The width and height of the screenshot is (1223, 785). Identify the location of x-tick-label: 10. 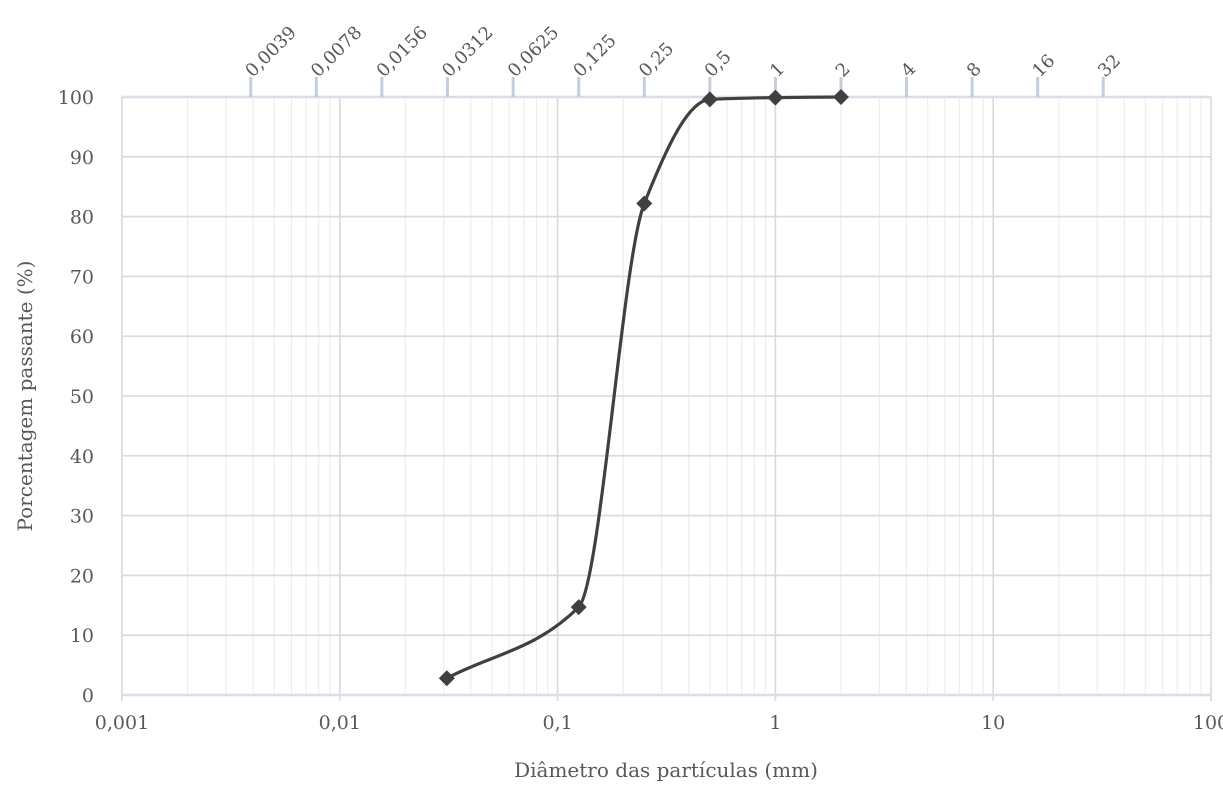
(993, 723).